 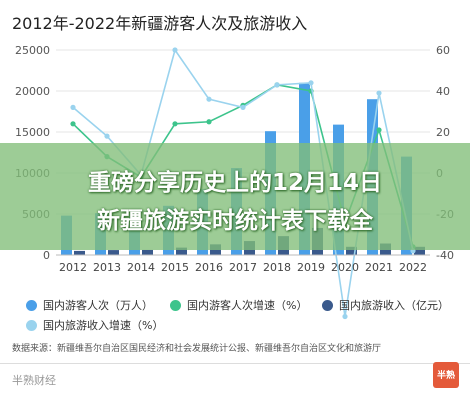 What do you see at coordinates (311, 267) in the screenshot?
I see `x-tick-label: 2019` at bounding box center [311, 267].